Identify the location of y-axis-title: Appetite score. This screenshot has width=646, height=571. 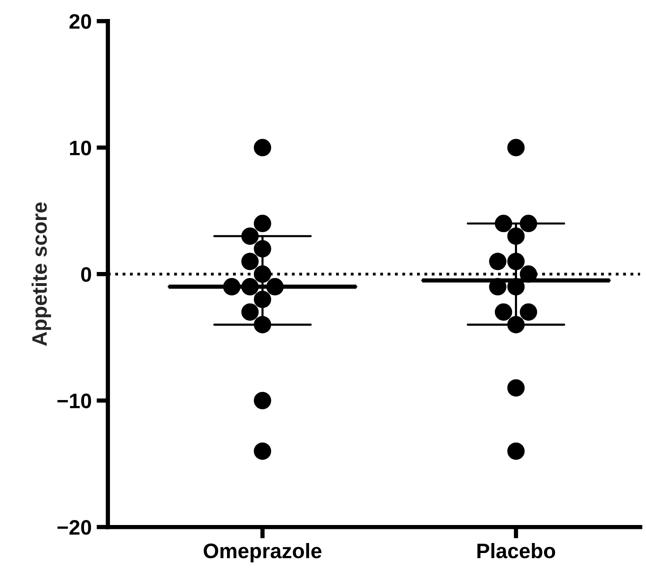
(42, 274).